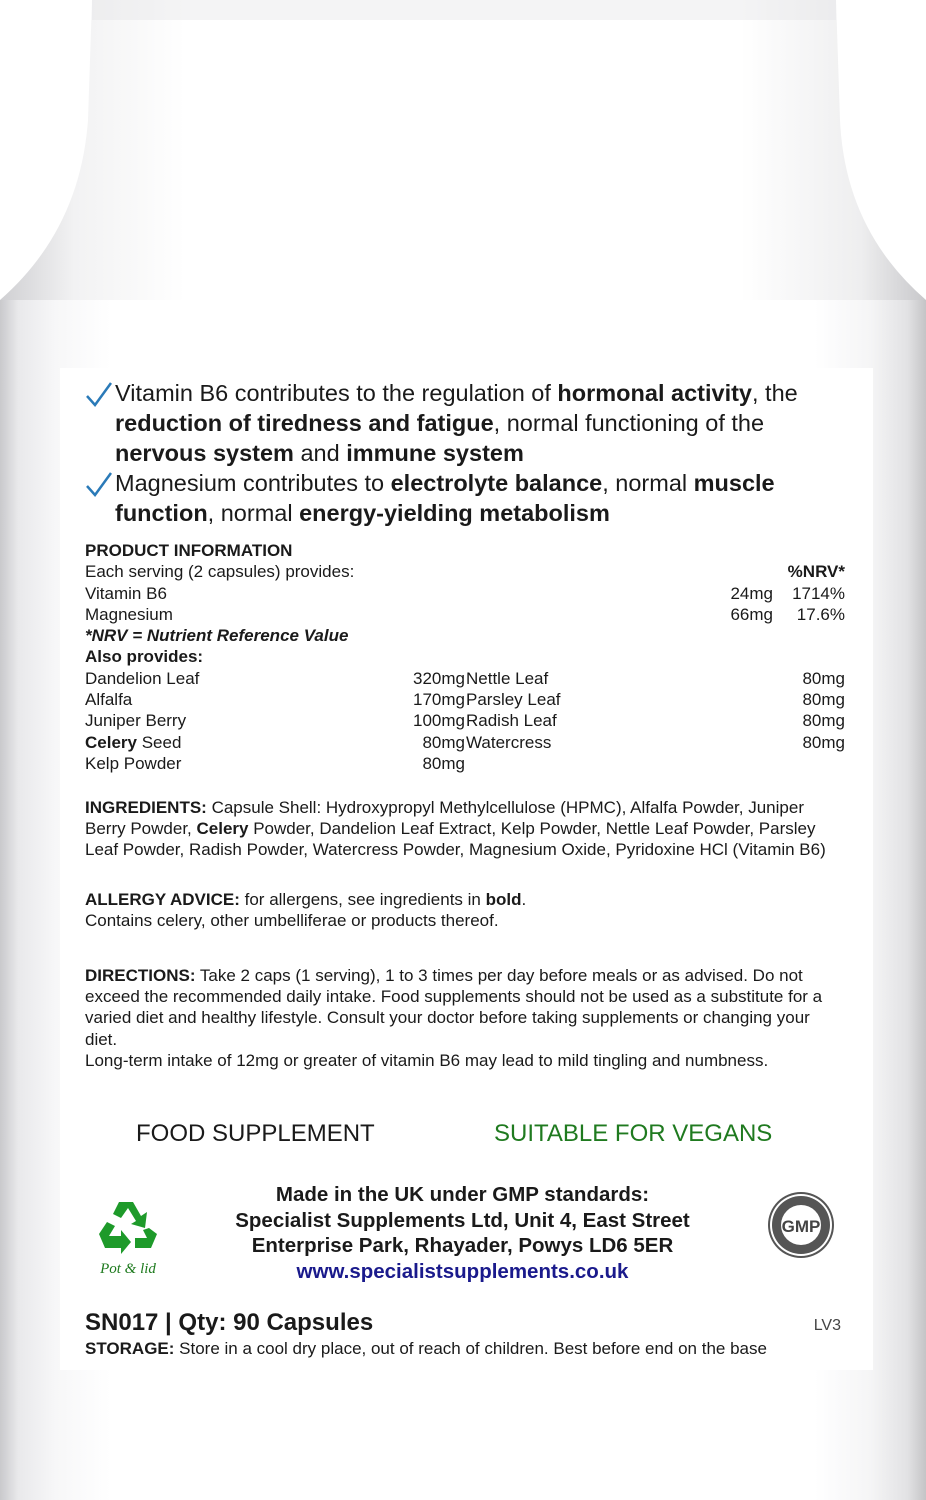  What do you see at coordinates (496, 483) in the screenshot?
I see `bold-text-segment: electrolyte balance` at bounding box center [496, 483].